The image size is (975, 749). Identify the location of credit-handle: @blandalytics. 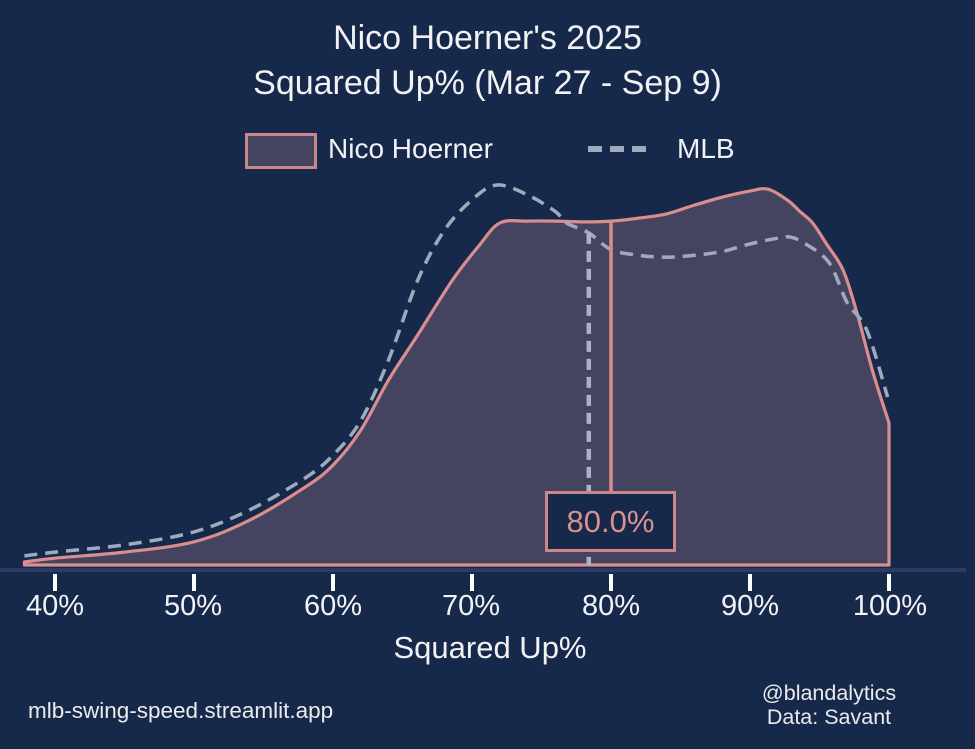
(829, 693).